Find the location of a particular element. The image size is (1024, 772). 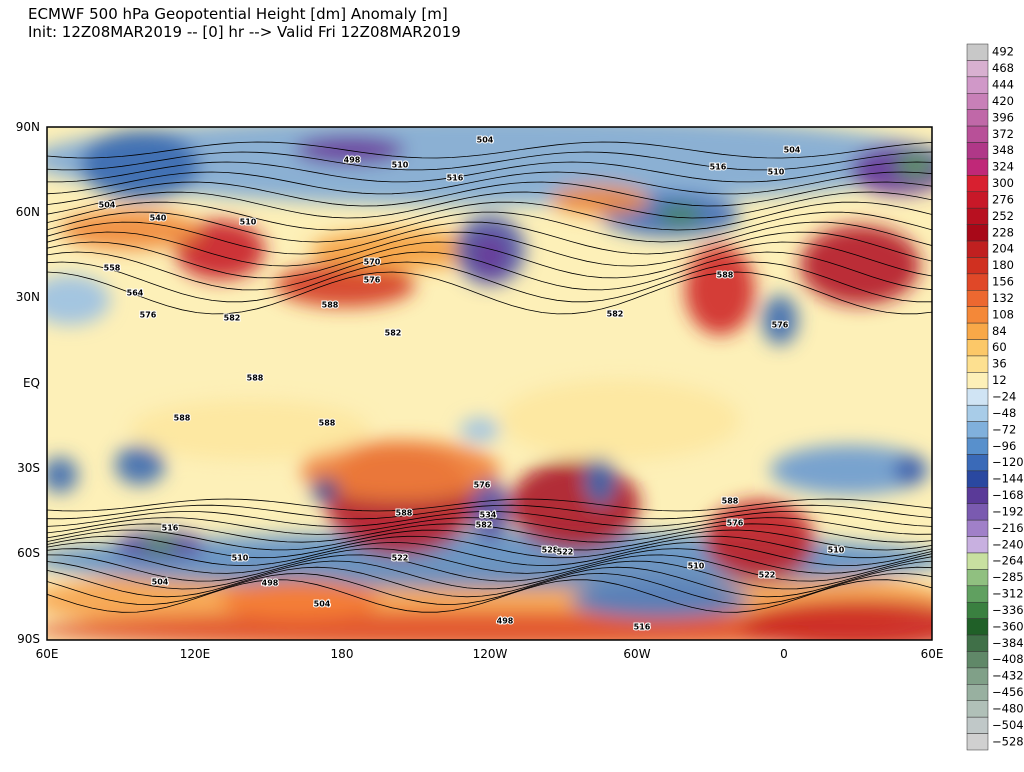

lon-label: 60E is located at coordinates (932, 654).